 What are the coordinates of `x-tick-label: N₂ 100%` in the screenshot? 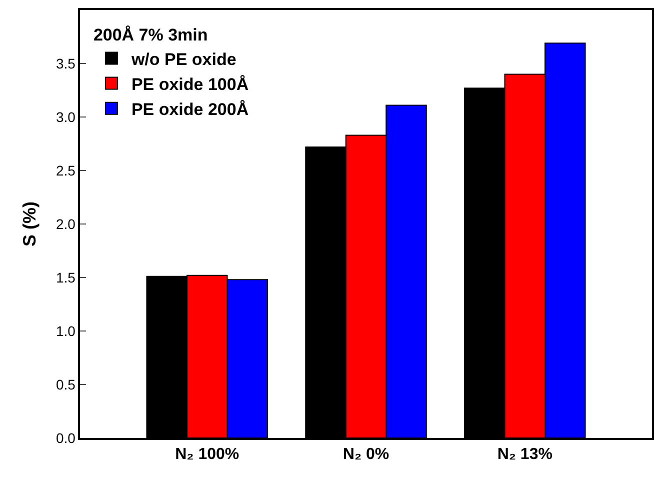 It's located at (207, 454).